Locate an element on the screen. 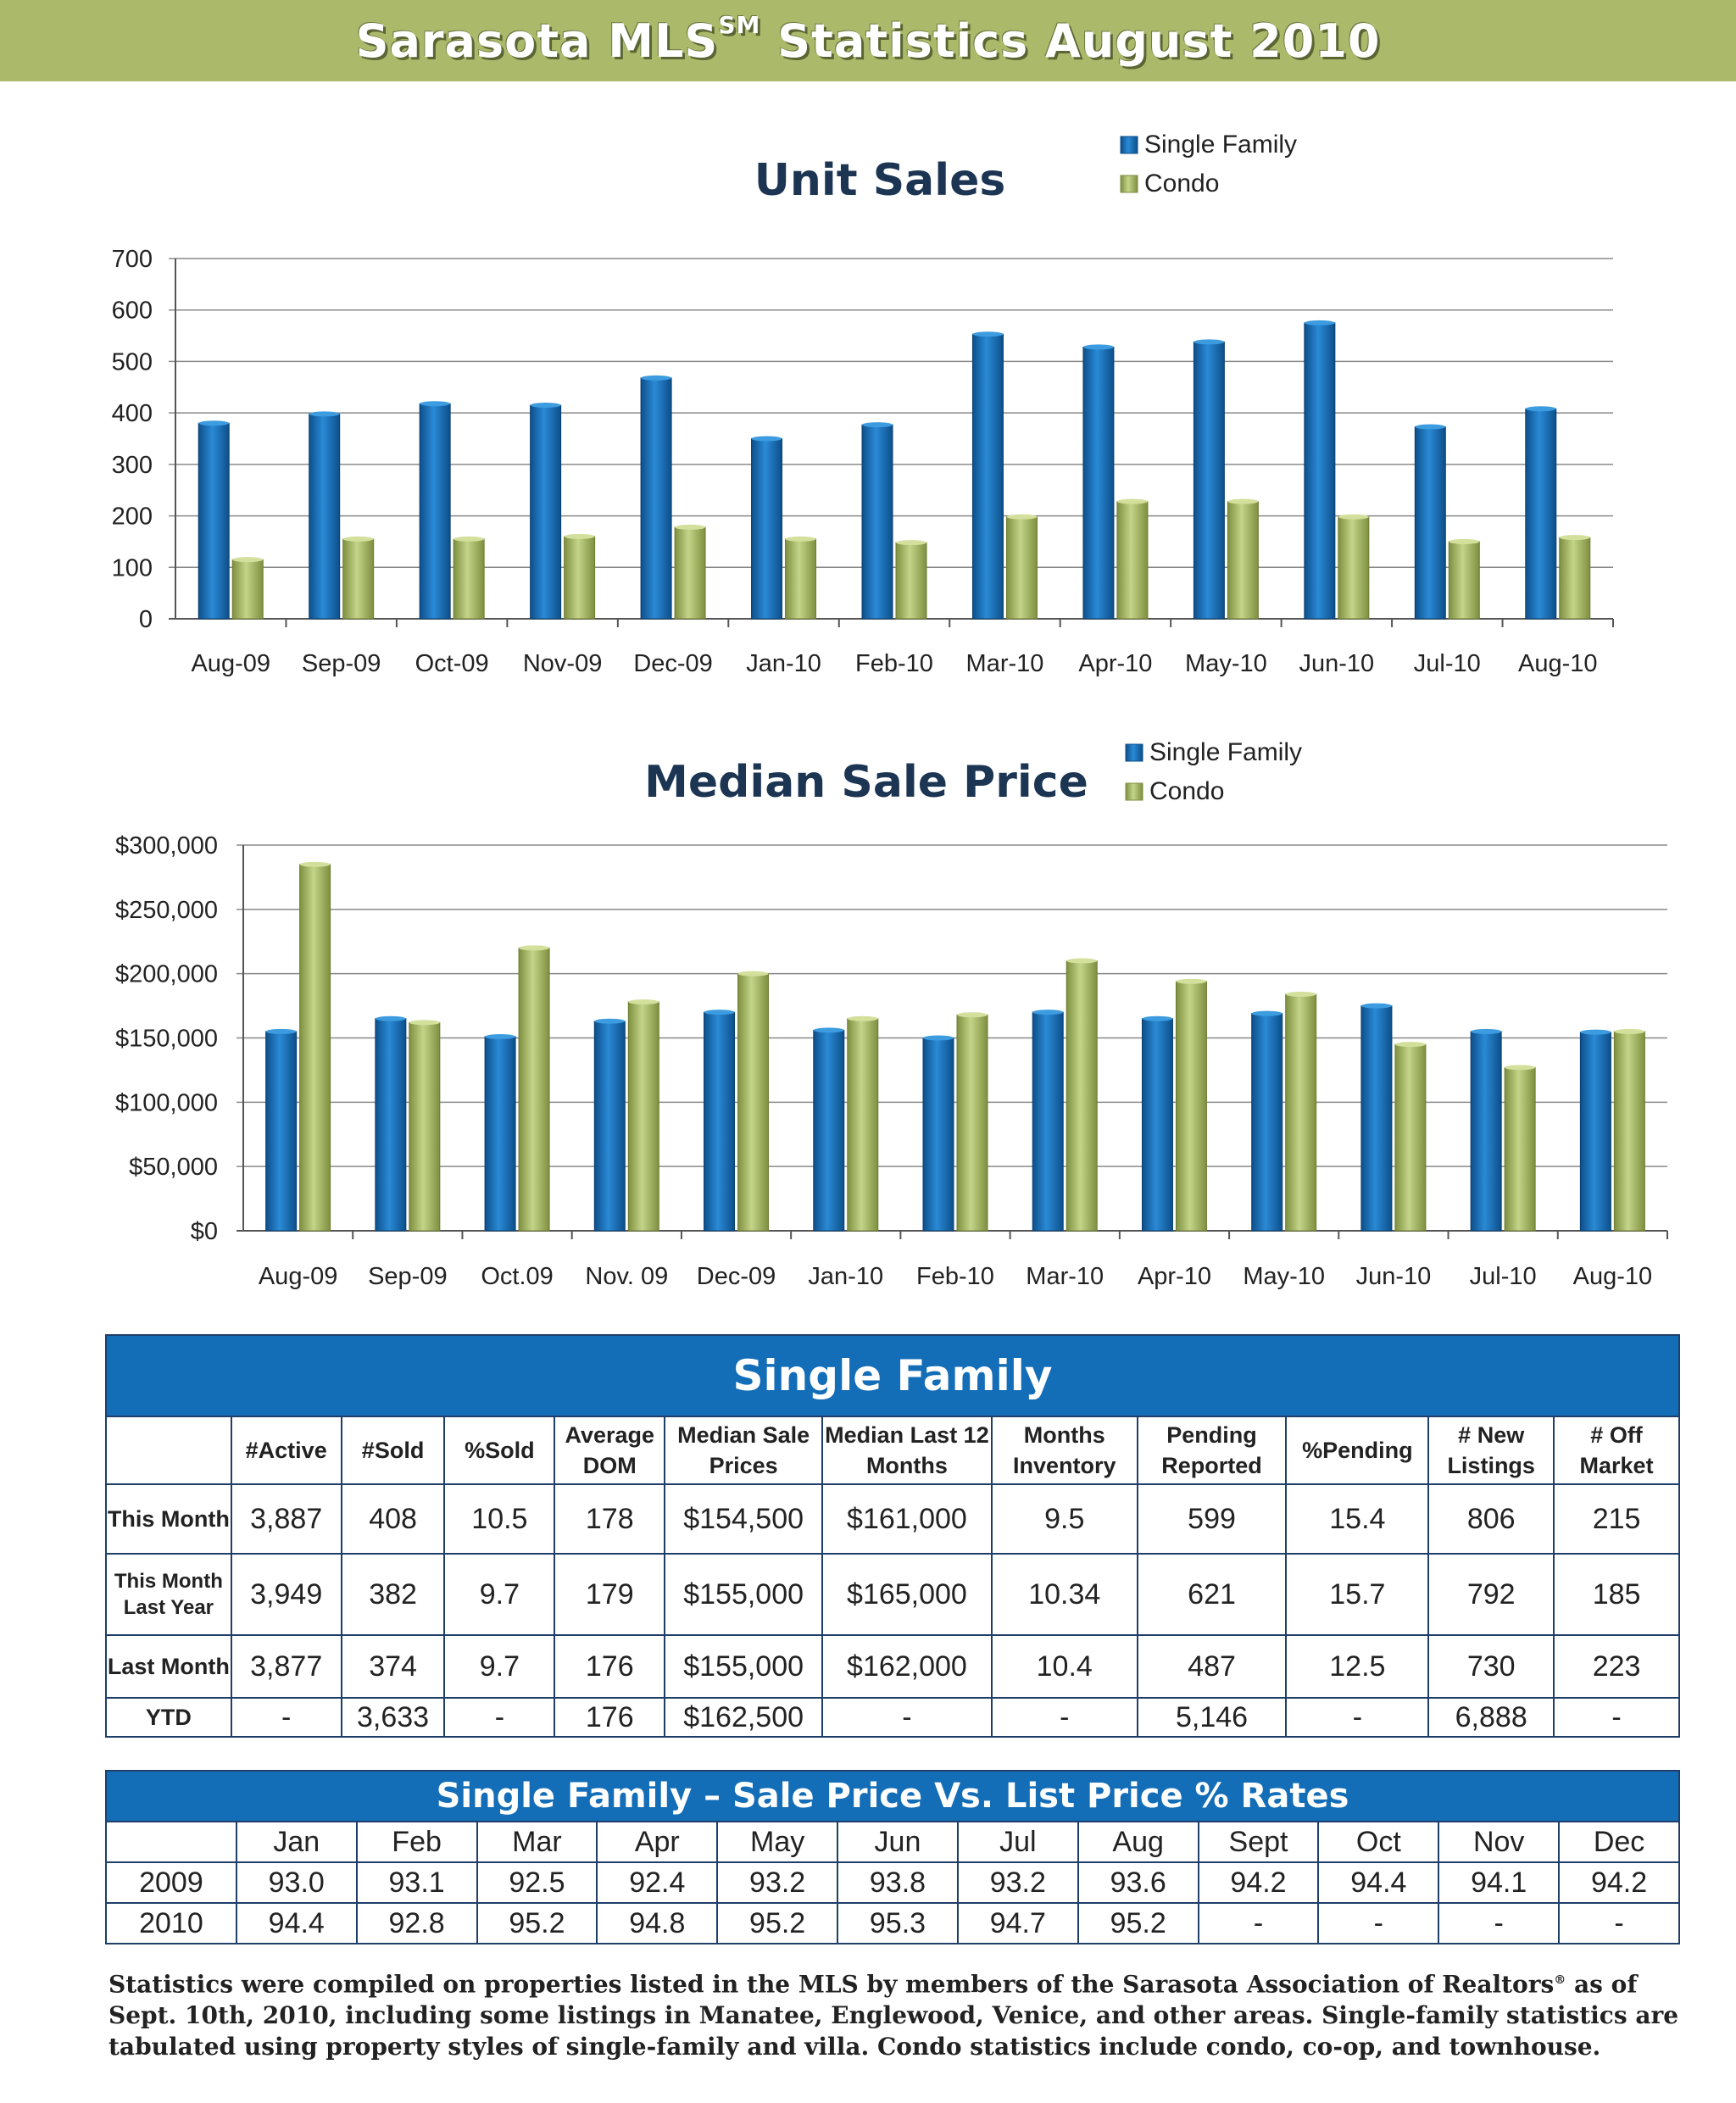 This screenshot has width=1736, height=2103. table-cell: 94.8 is located at coordinates (657, 1923).